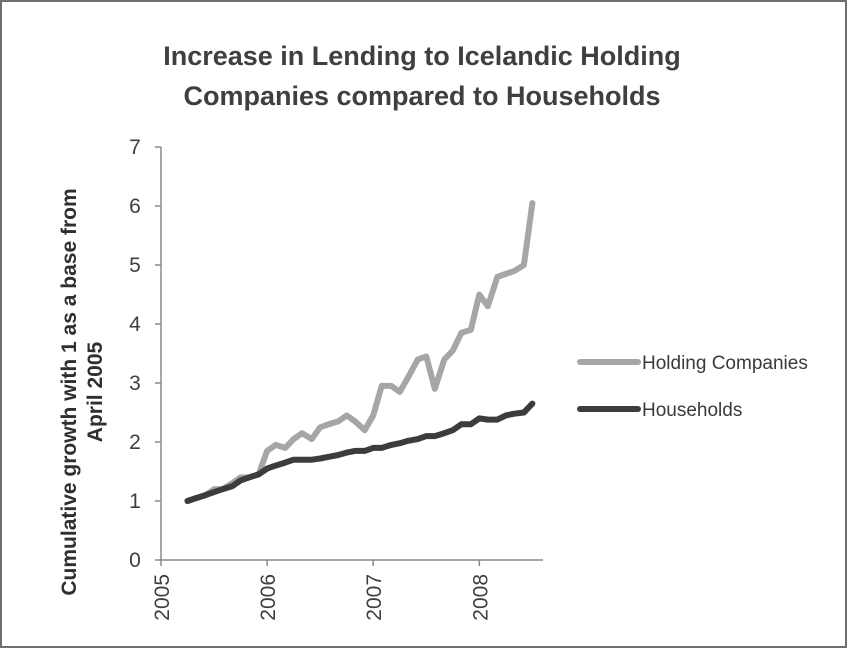  Describe the element at coordinates (692, 387) in the screenshot. I see `legend: Holding Companies Households` at that location.